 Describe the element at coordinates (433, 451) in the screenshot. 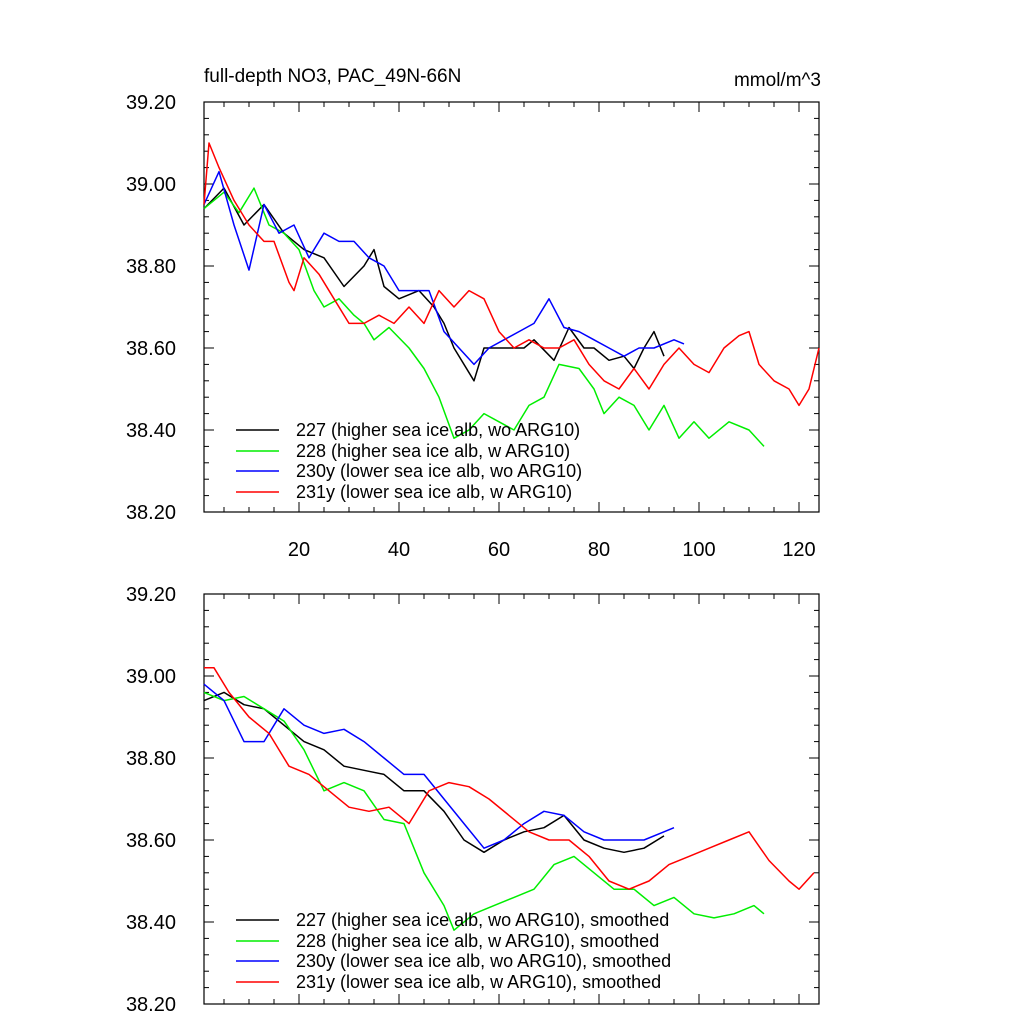

I see `legend-label-228: 228 (higher sea ice alb, w ARG10)` at that location.